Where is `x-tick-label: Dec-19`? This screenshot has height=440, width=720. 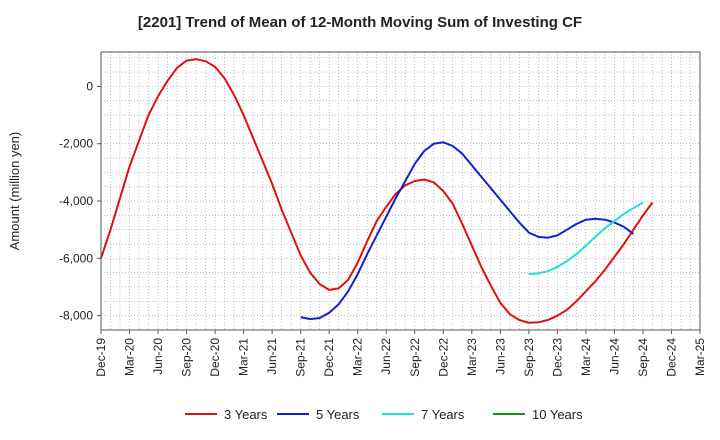 x-tick-label: Dec-19 is located at coordinates (101, 357).